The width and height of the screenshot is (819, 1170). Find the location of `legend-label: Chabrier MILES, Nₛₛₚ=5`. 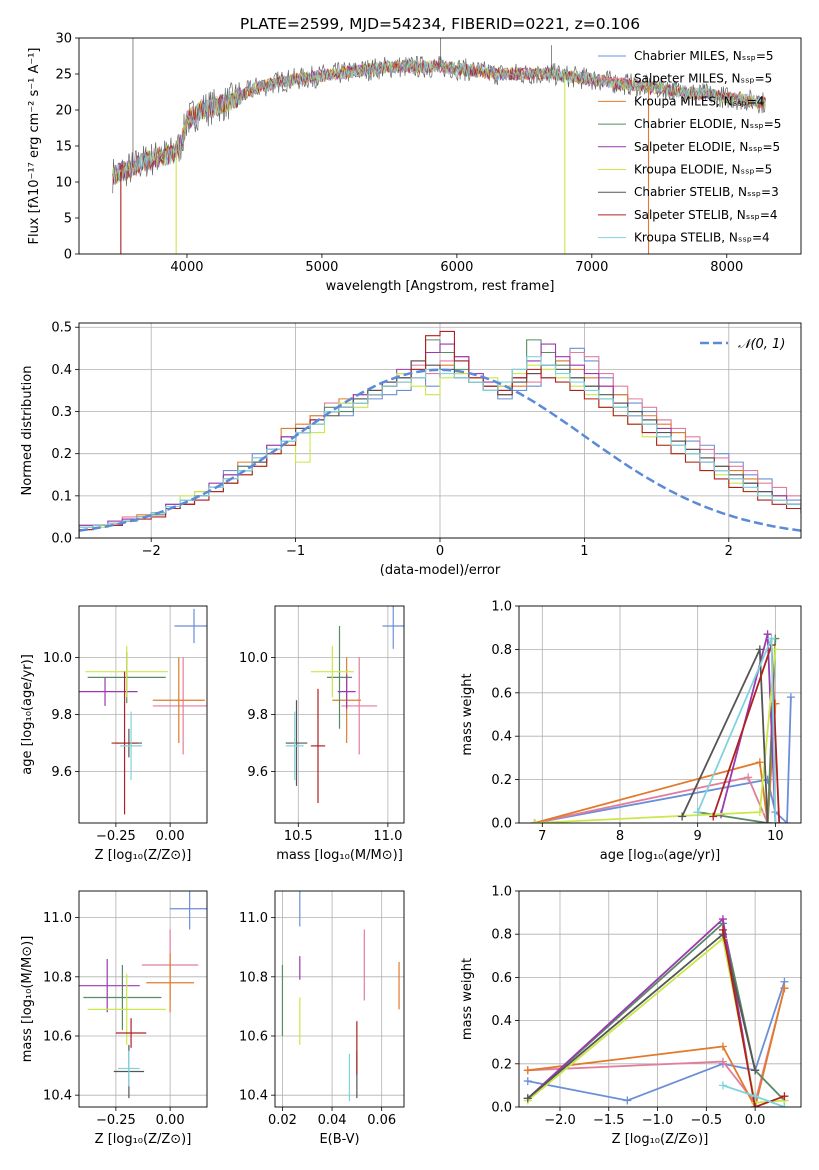

legend-label: Chabrier MILES, Nₛₛₚ=5 is located at coordinates (704, 56).